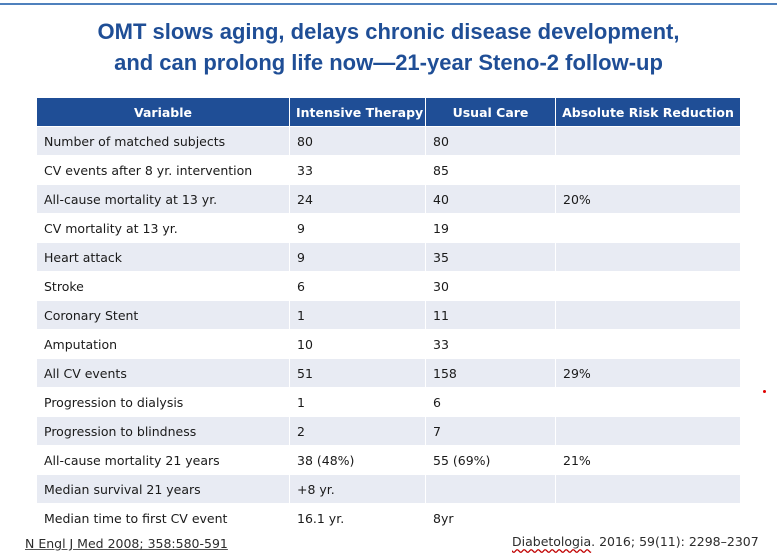 This screenshot has height=560, width=777. I want to click on table-row: Heart attack 9 35, so click(388, 257).